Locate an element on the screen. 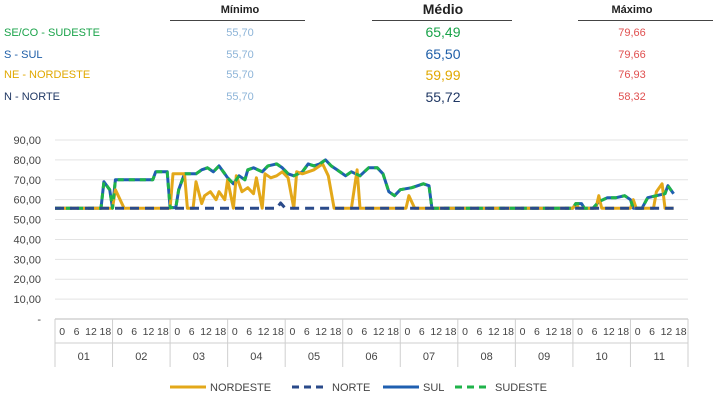 The image size is (715, 406). x-day-label: 09 is located at coordinates (544, 357).